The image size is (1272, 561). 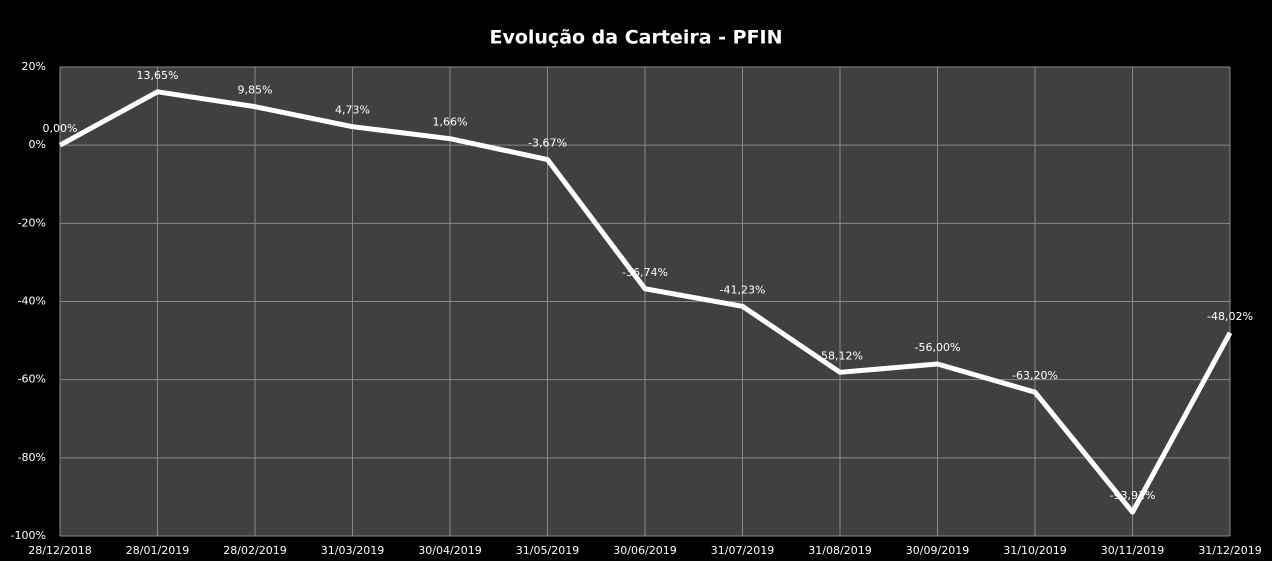 I want to click on chart-title: Evolução da Carteira - PFIN, so click(x=635, y=38).